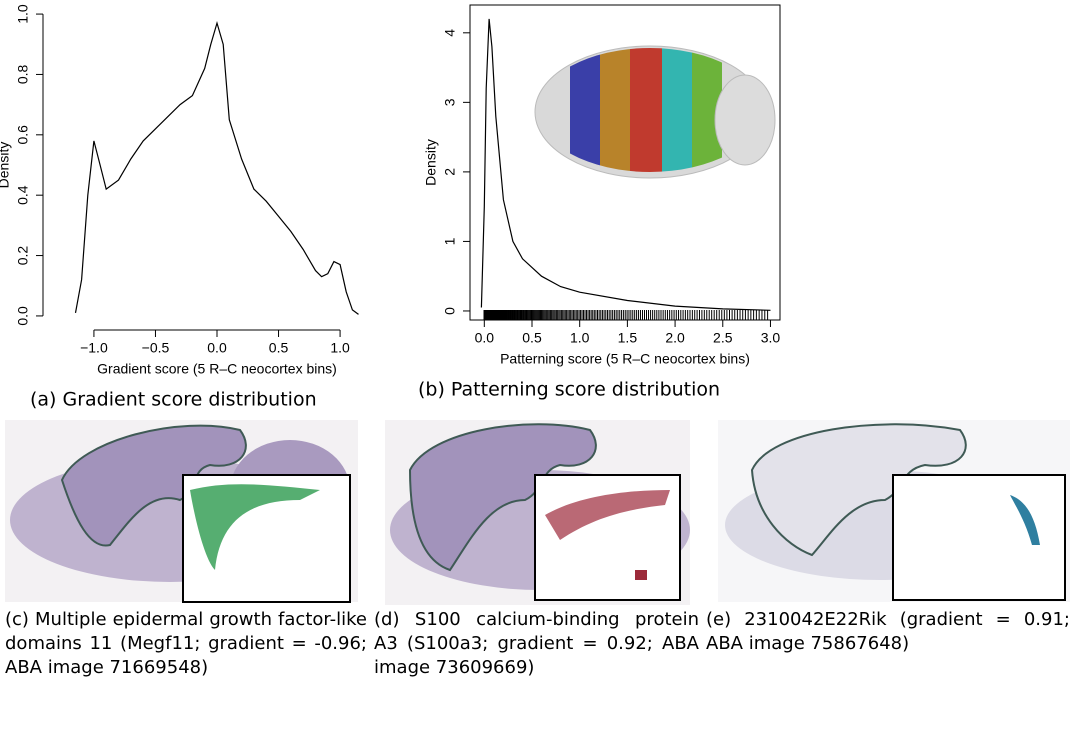 The image size is (1074, 755). Describe the element at coordinates (655, 112) in the screenshot. I see `brain-inset` at that location.